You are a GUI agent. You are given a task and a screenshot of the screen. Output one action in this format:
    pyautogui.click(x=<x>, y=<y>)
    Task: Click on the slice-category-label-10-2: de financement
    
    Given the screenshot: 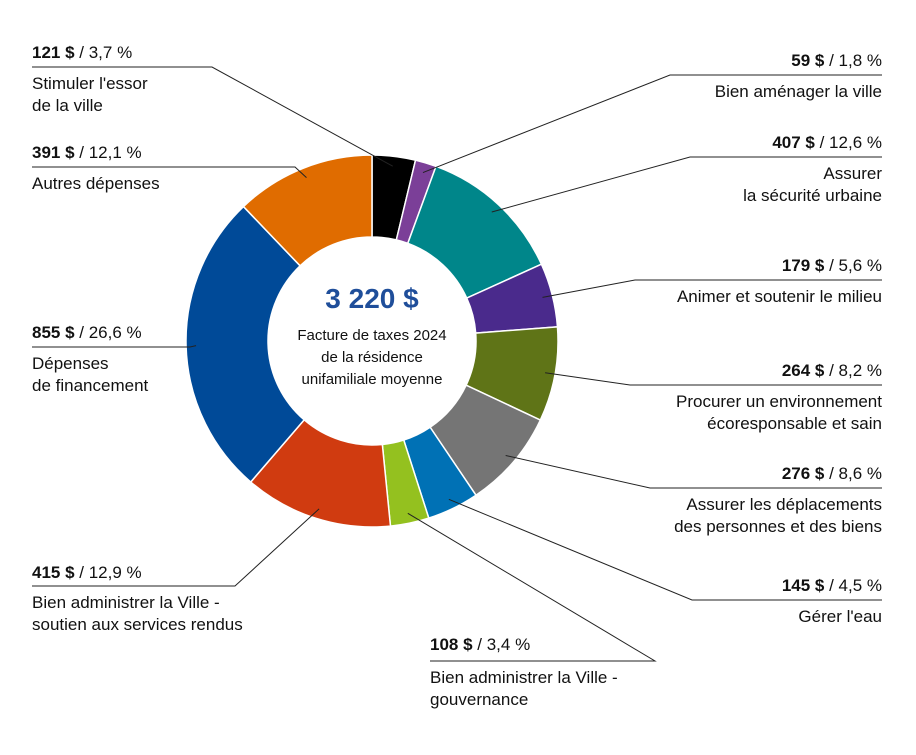 What is the action you would take?
    pyautogui.click(x=90, y=385)
    